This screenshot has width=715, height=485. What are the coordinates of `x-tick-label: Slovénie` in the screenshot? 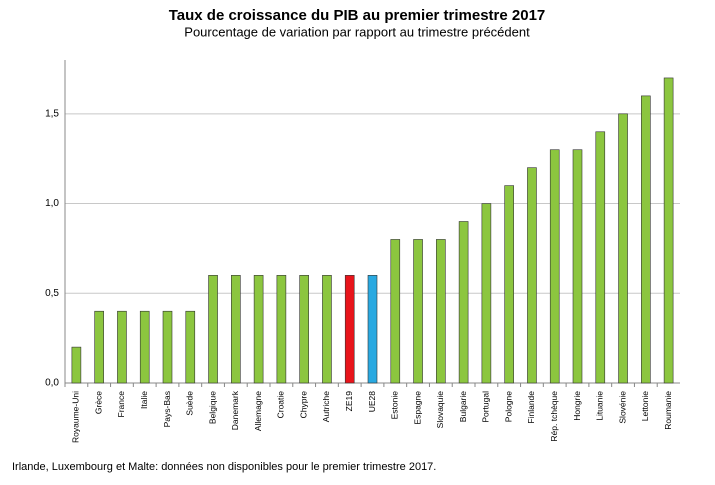 It's located at (622, 407).